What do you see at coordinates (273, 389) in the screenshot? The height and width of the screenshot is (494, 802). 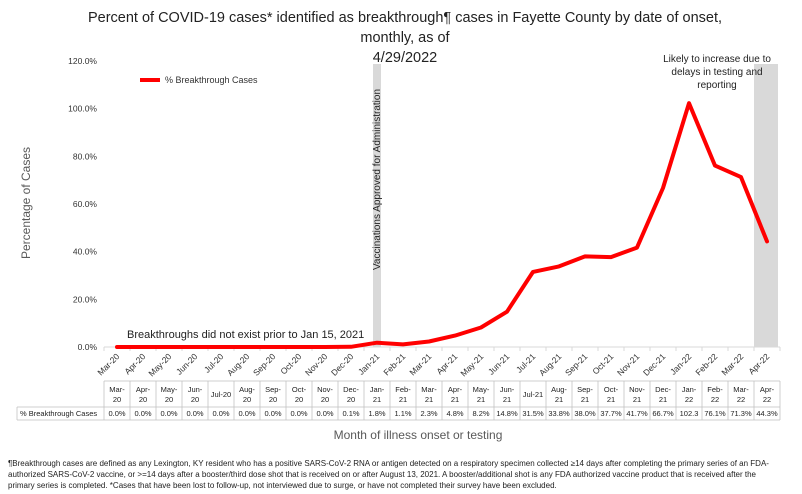 I see `table-header-cell: Sep-` at bounding box center [273, 389].